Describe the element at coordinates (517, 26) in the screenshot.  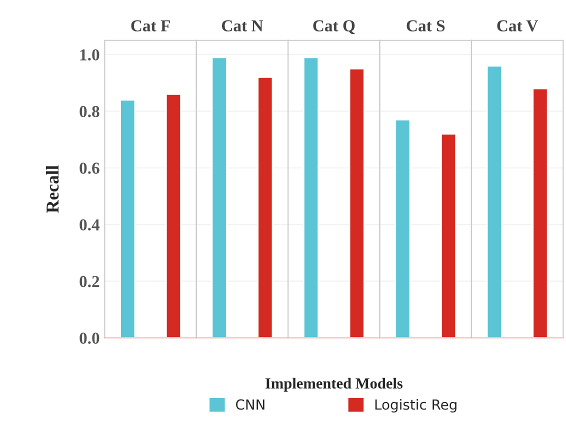
I see `x-tick-label: Cat V` at that location.